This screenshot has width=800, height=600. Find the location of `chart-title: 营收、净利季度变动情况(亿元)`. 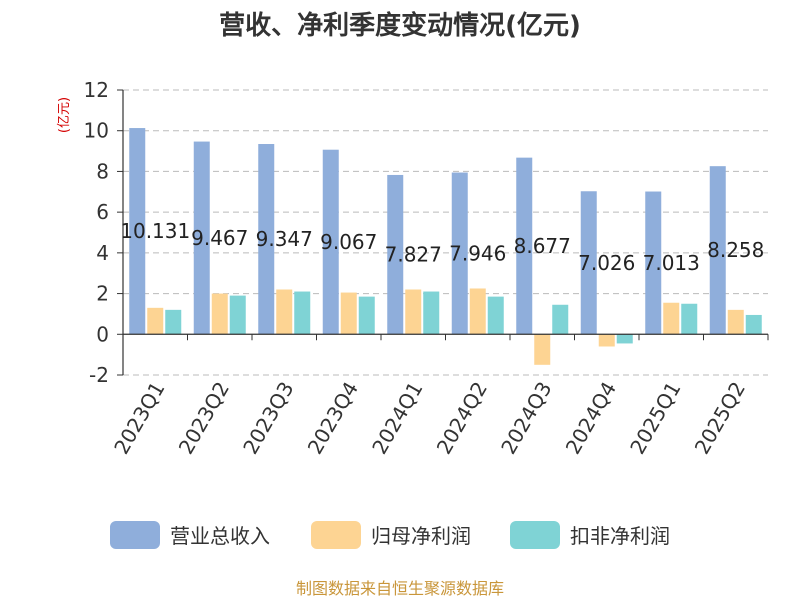

chart-title: 营收、净利季度变动情况(亿元) is located at coordinates (400, 25).